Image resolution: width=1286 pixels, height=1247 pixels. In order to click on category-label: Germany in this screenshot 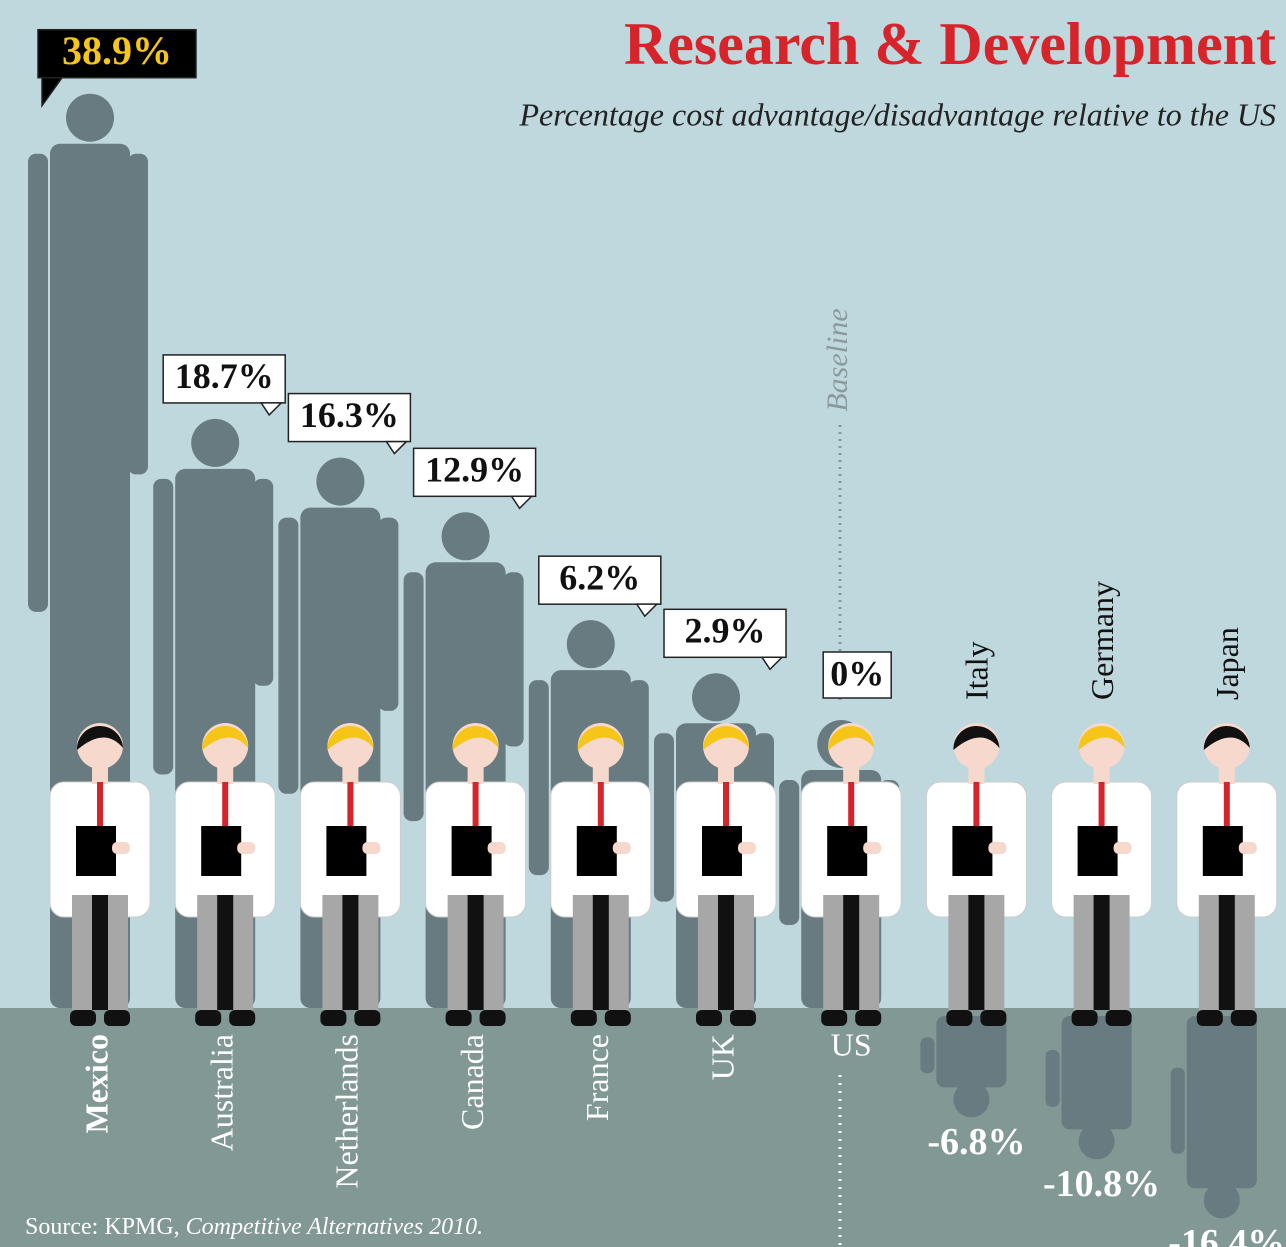, I will do `click(1102, 640)`.